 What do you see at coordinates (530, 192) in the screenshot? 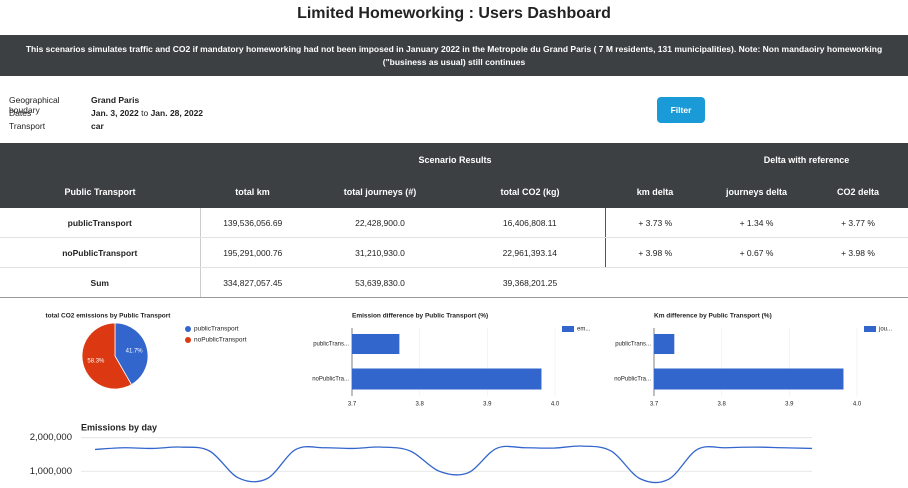
I see `column-header: total CO2 (kg)` at bounding box center [530, 192].